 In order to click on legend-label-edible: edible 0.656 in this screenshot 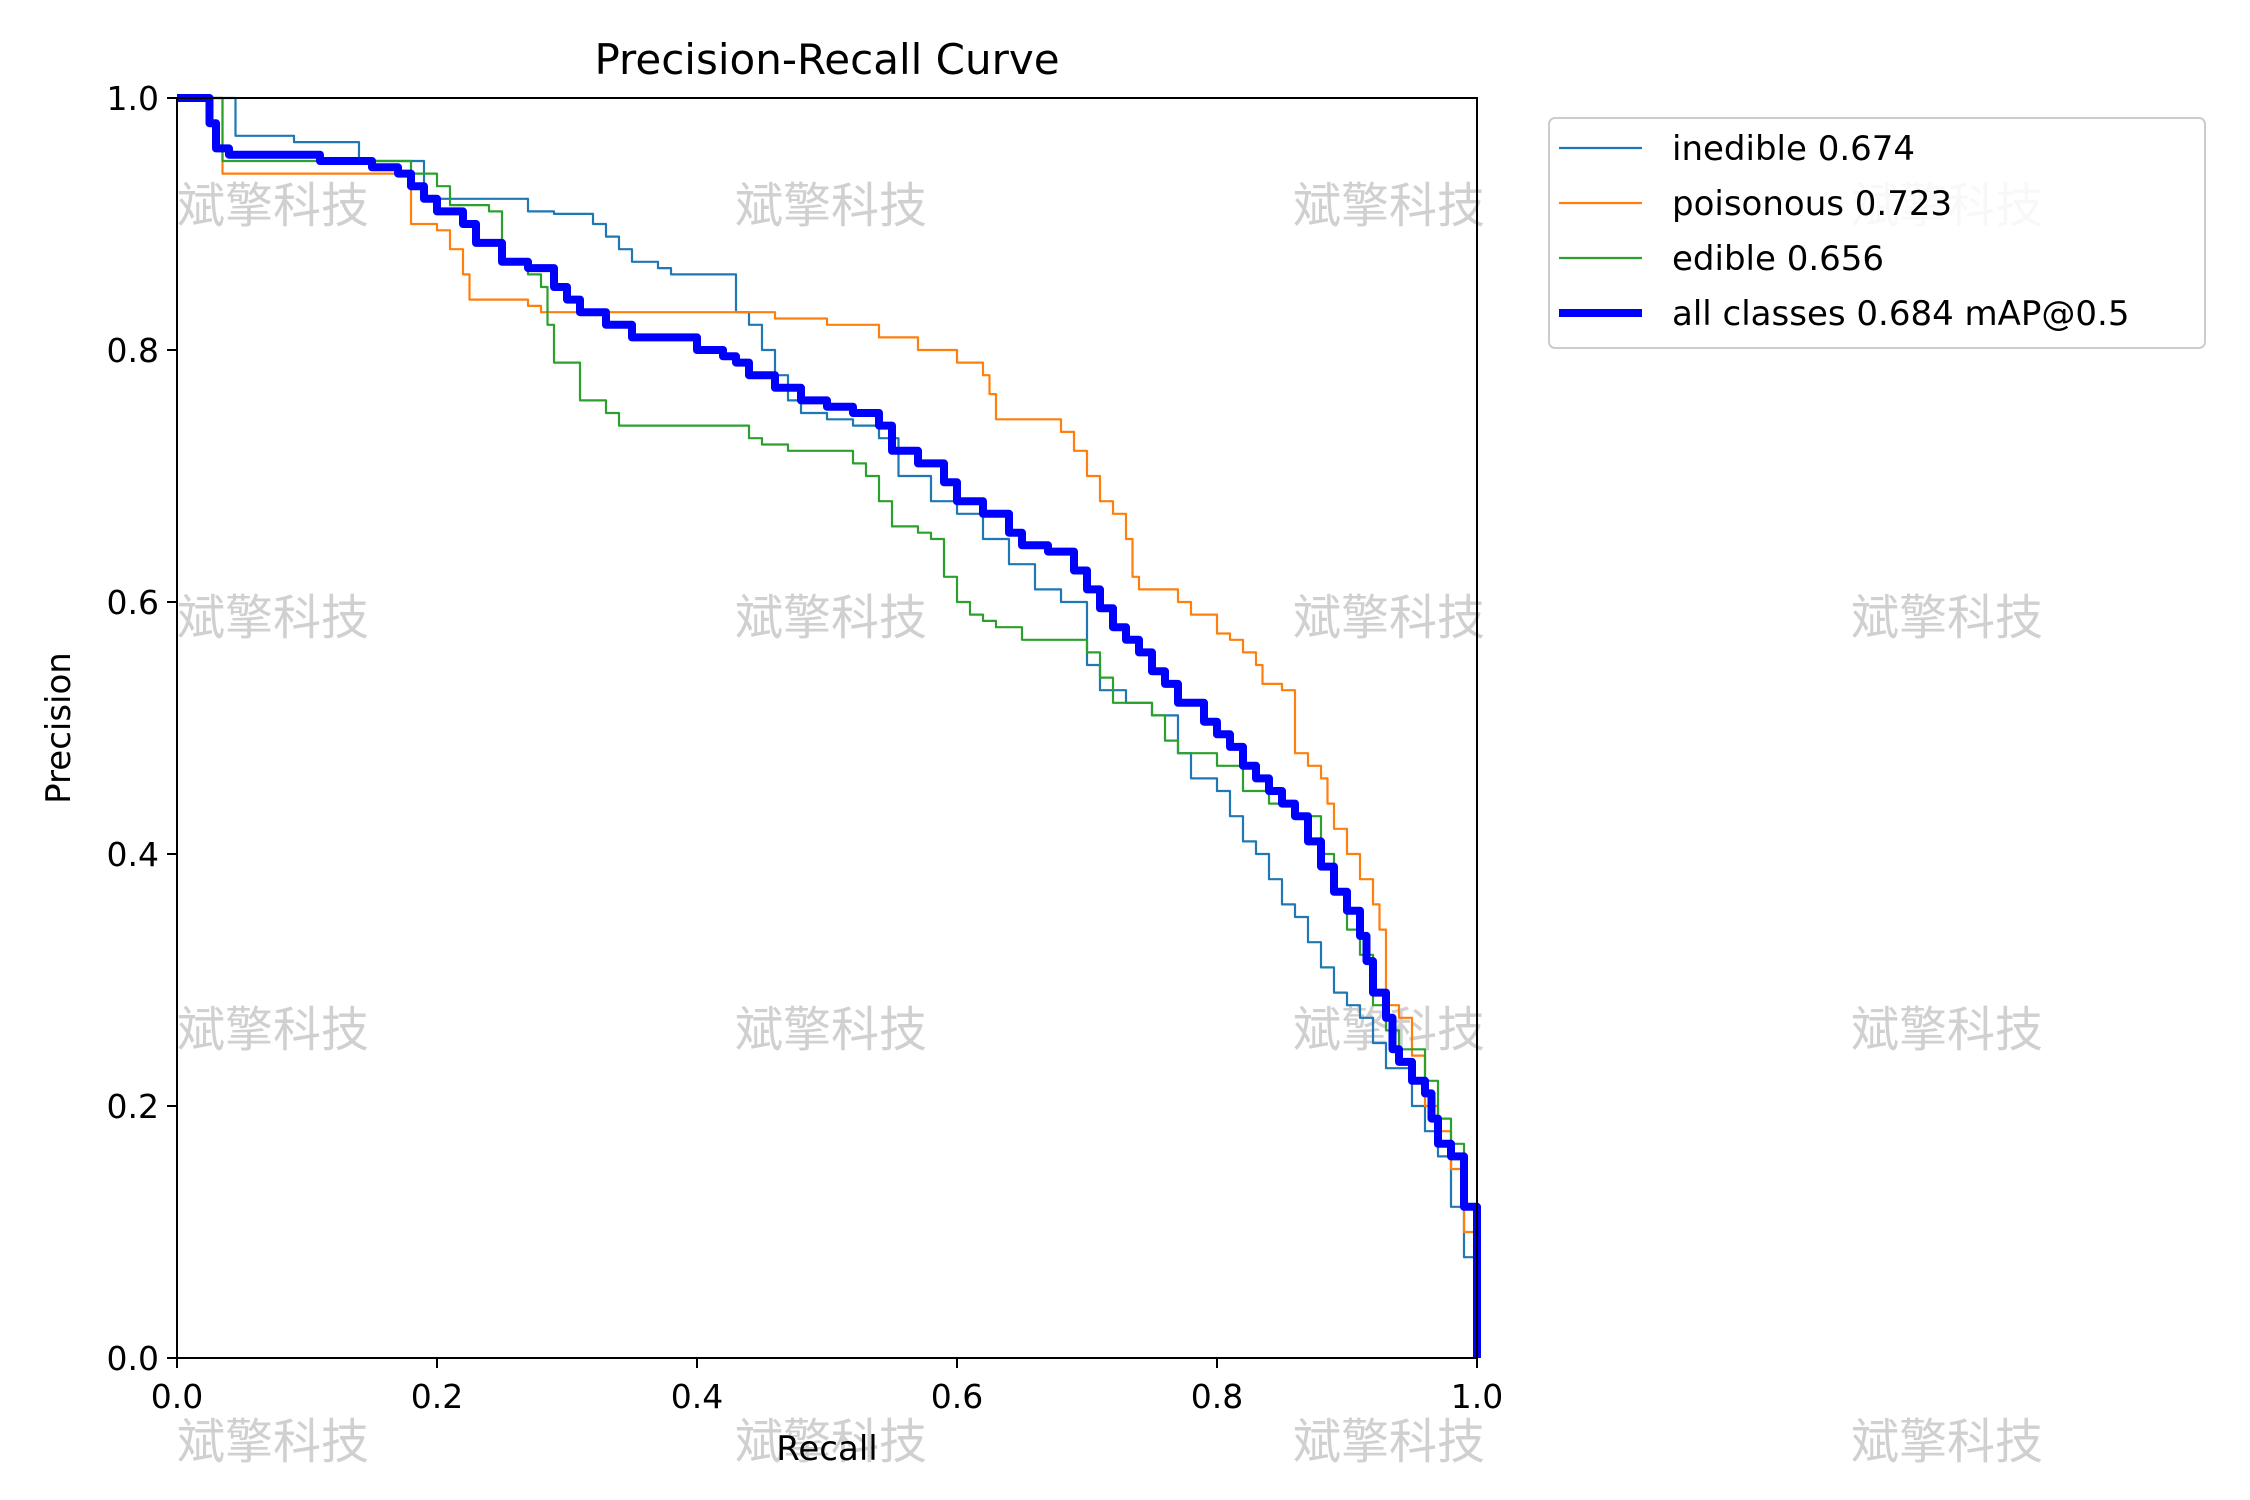, I will do `click(1778, 259)`.